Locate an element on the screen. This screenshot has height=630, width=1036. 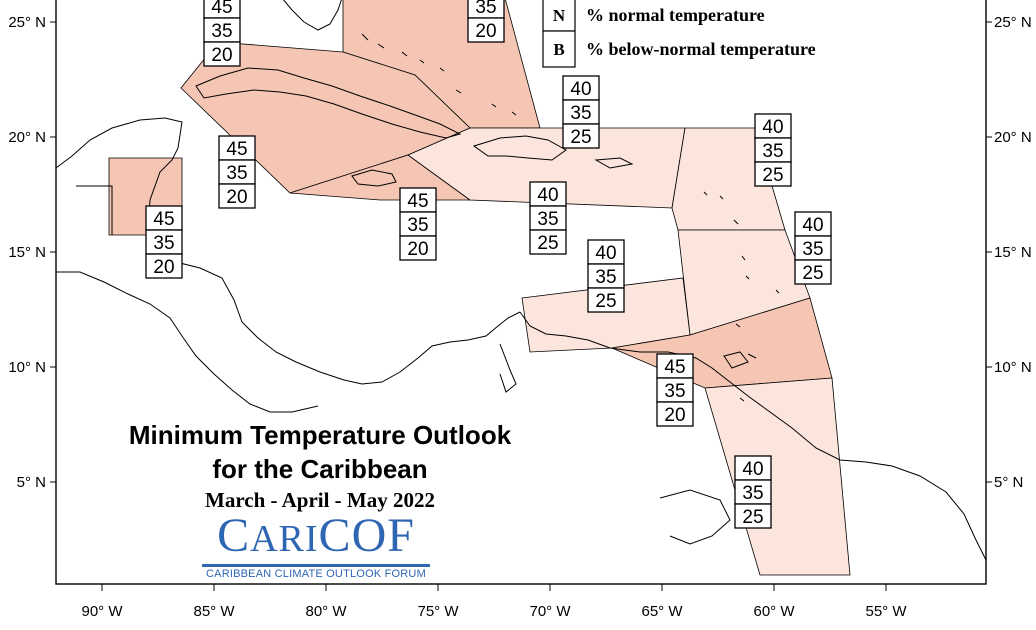
lat-label-right: 15° N is located at coordinates (1013, 252).